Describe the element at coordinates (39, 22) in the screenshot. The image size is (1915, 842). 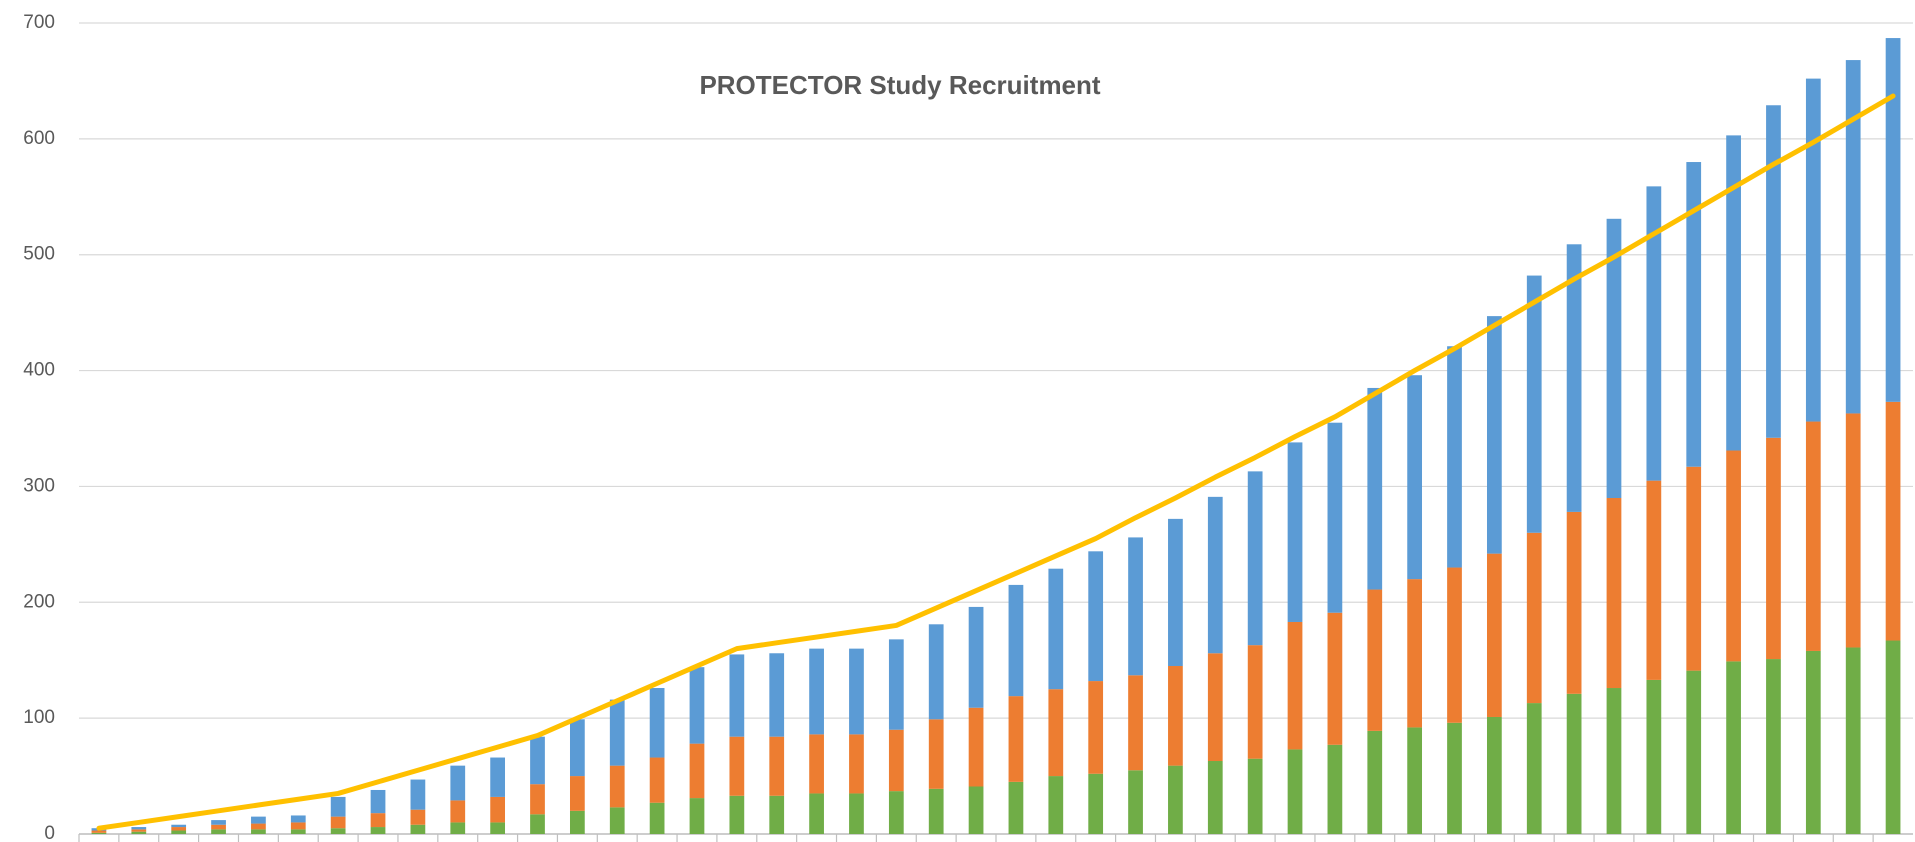
I see `y-tick-label: 700` at that location.